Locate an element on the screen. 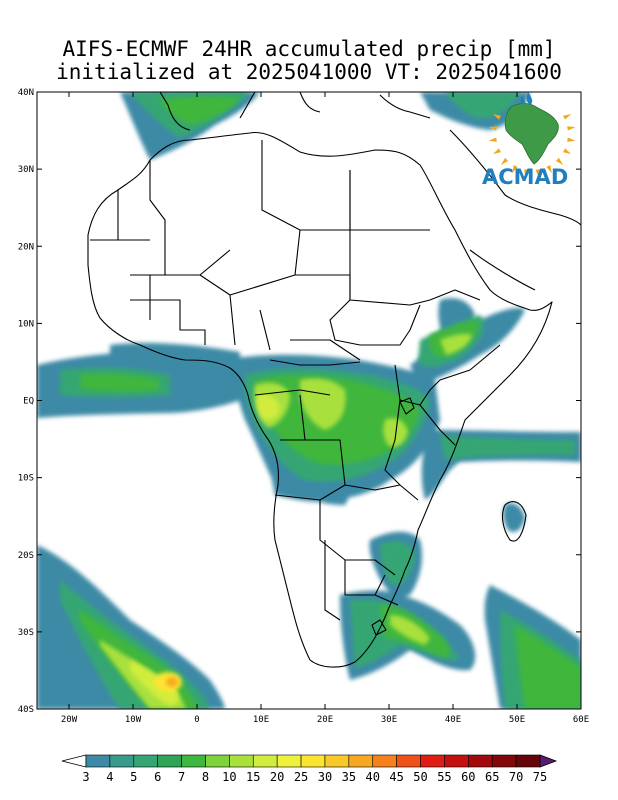 The image size is (618, 800). lat-label: 10S is located at coordinates (26, 479).